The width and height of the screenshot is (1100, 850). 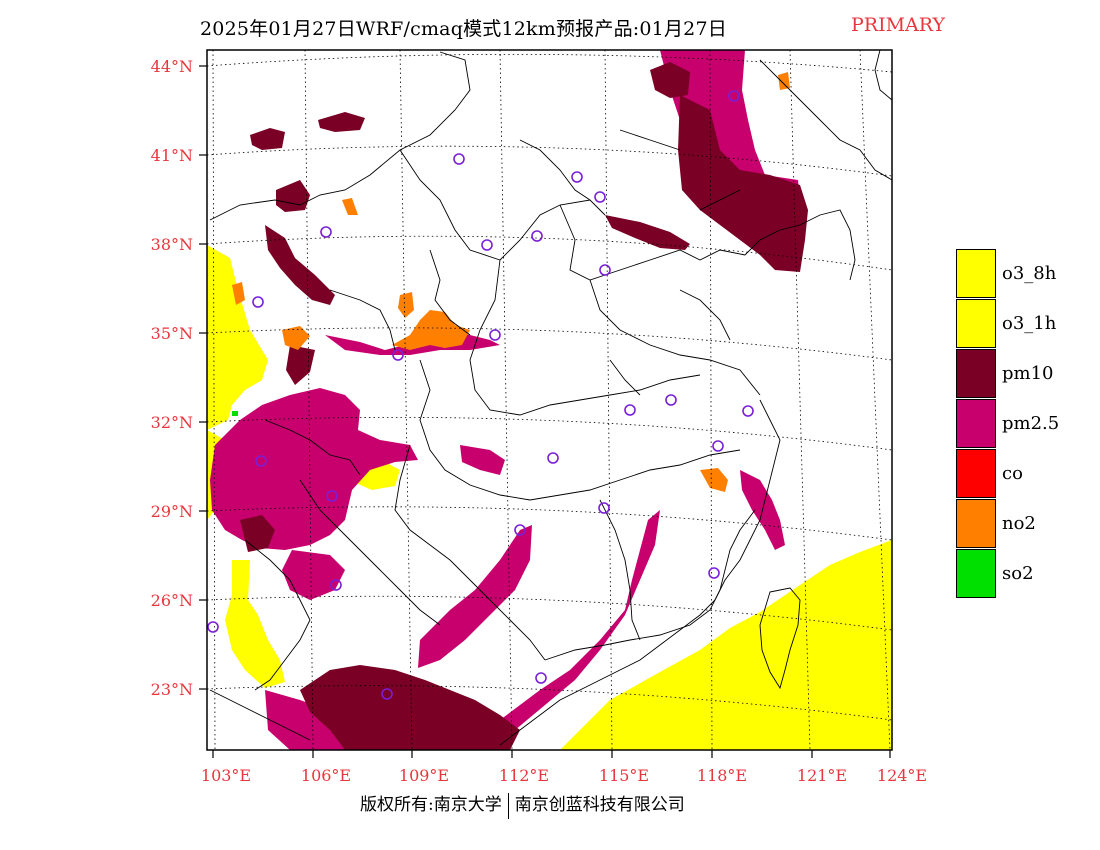 What do you see at coordinates (172, 244) in the screenshot?
I see `lat-label-38: 38°N` at bounding box center [172, 244].